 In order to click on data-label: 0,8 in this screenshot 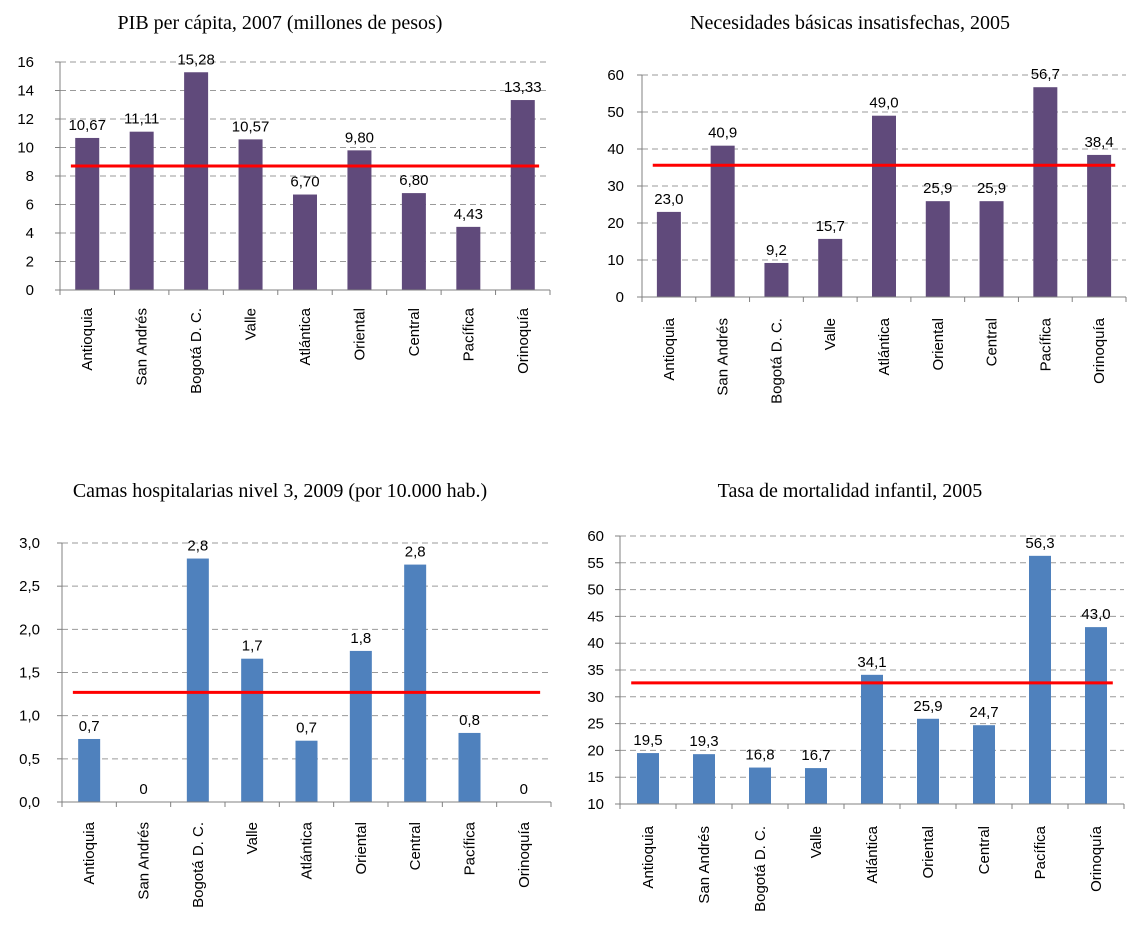, I will do `click(469, 720)`.